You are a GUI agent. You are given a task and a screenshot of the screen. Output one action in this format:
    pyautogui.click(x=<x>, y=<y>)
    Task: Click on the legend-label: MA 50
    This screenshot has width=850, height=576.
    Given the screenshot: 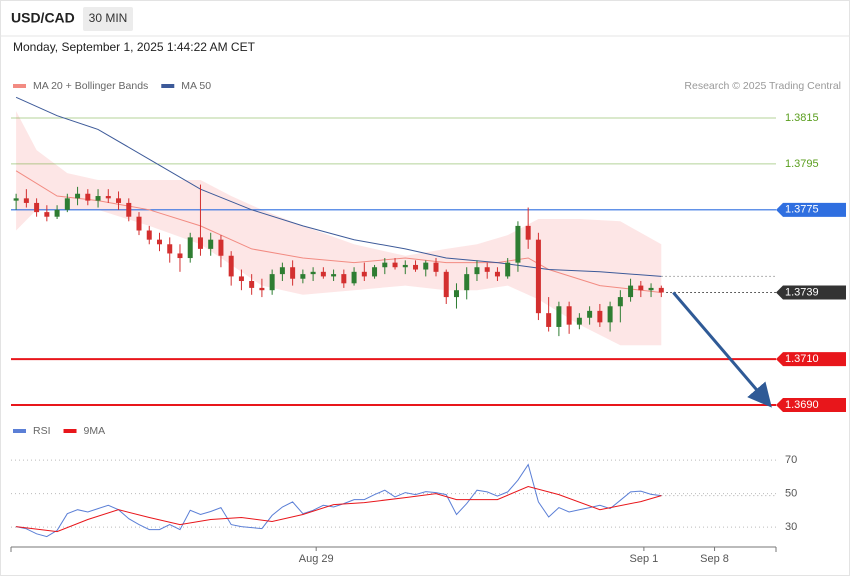 What is the action you would take?
    pyautogui.click(x=196, y=86)
    